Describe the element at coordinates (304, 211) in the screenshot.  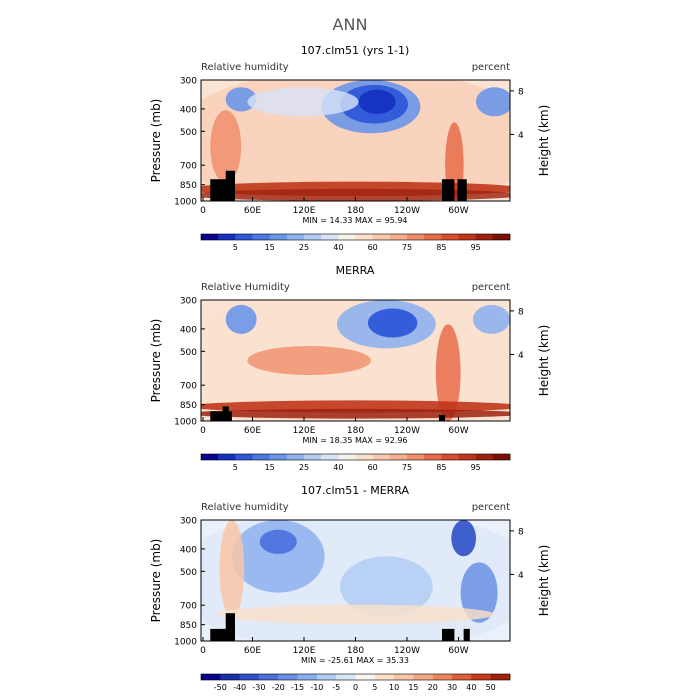
I see `x-tick-label: 120E` at that location.